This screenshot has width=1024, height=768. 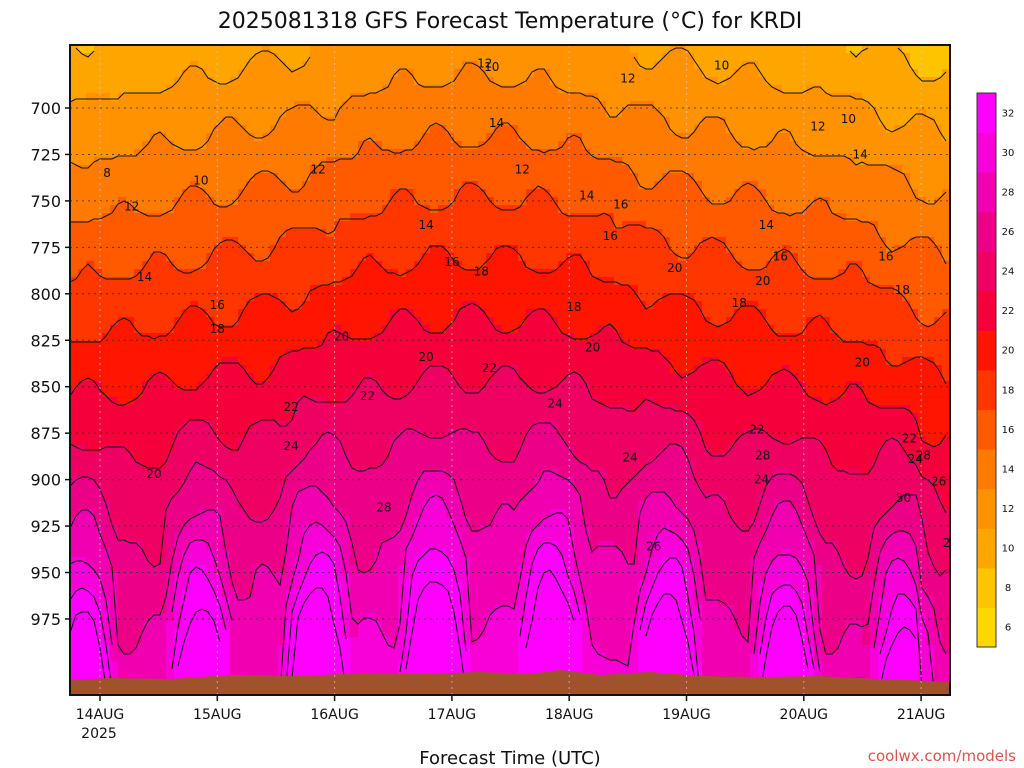 What do you see at coordinates (1008, 430) in the screenshot?
I see `colorbar-label: 16` at bounding box center [1008, 430].